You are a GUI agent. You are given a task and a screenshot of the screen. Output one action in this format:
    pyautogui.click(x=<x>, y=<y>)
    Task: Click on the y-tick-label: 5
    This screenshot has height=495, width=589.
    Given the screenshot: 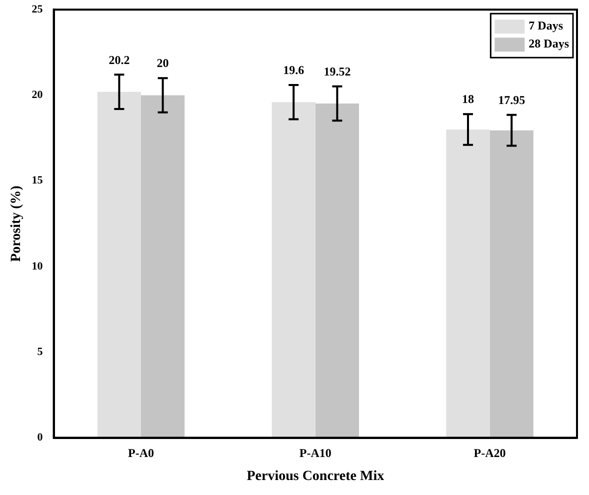 What is the action you would take?
    pyautogui.click(x=40, y=352)
    